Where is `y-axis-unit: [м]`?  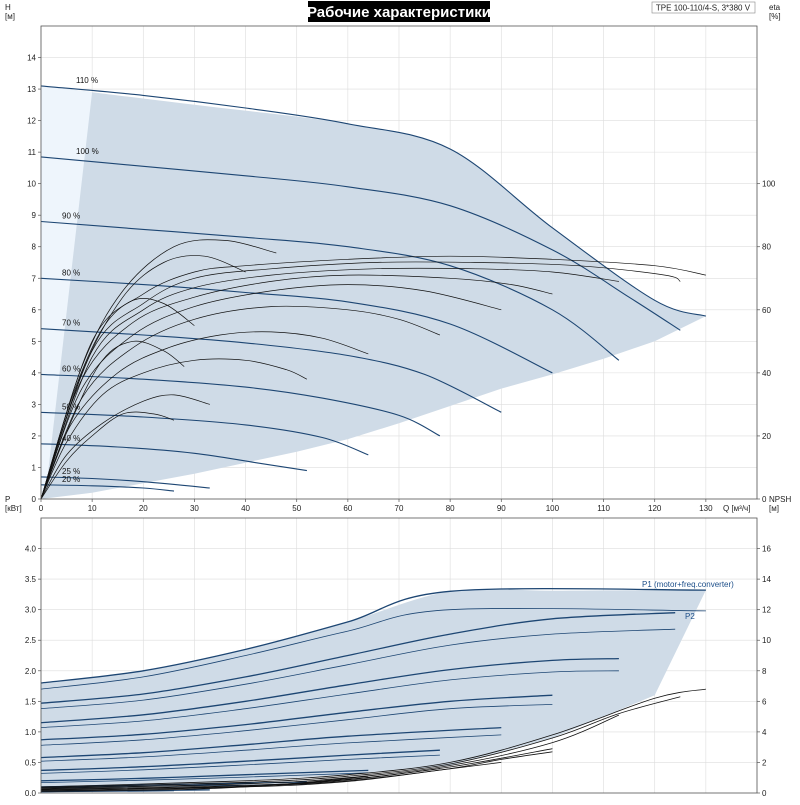 y-axis-unit: [м] is located at coordinates (10, 16).